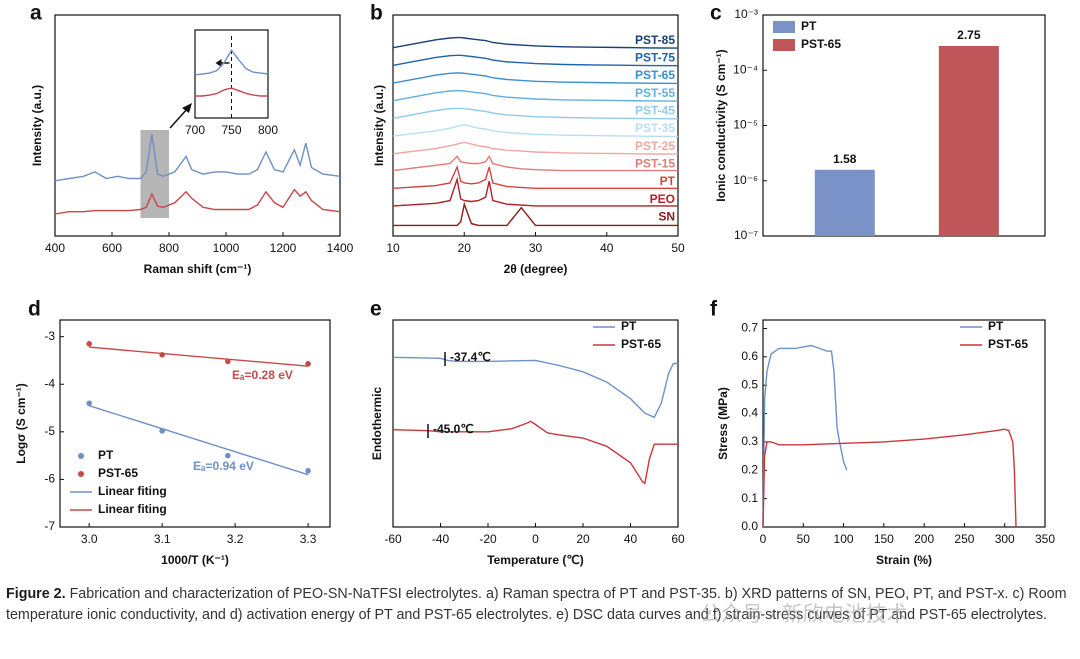 The height and width of the screenshot is (659, 1080). I want to click on value-label: 1.58, so click(845, 159).